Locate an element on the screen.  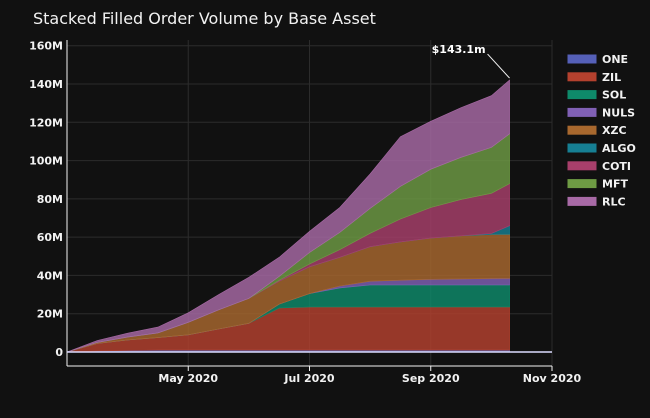
y-tick-label: 20M is located at coordinates (50, 314).